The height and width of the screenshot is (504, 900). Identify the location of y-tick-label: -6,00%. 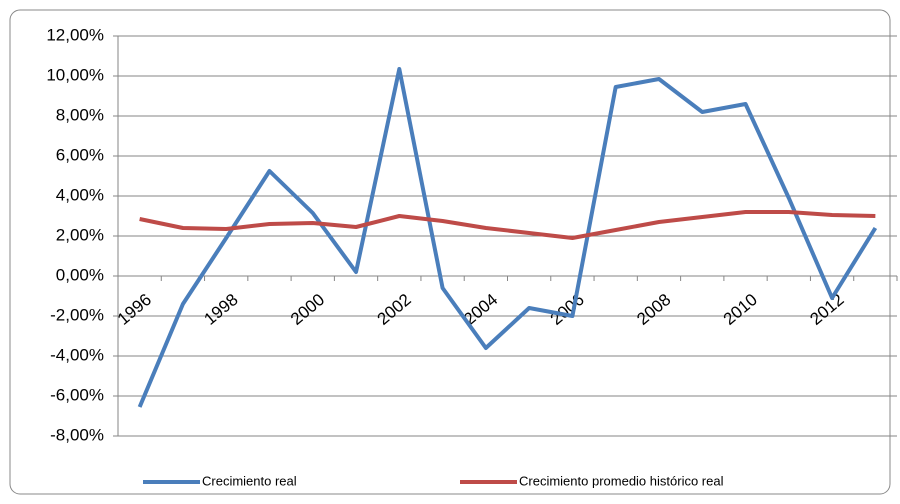
(77, 394).